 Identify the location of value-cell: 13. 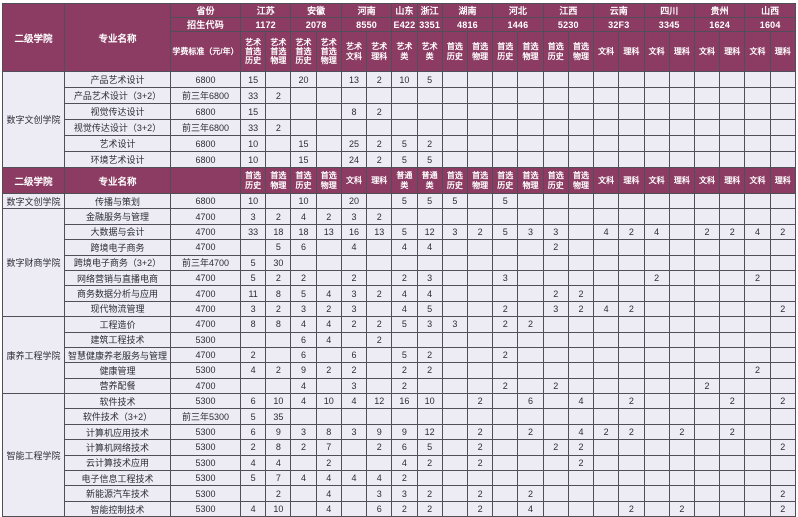
(328, 232).